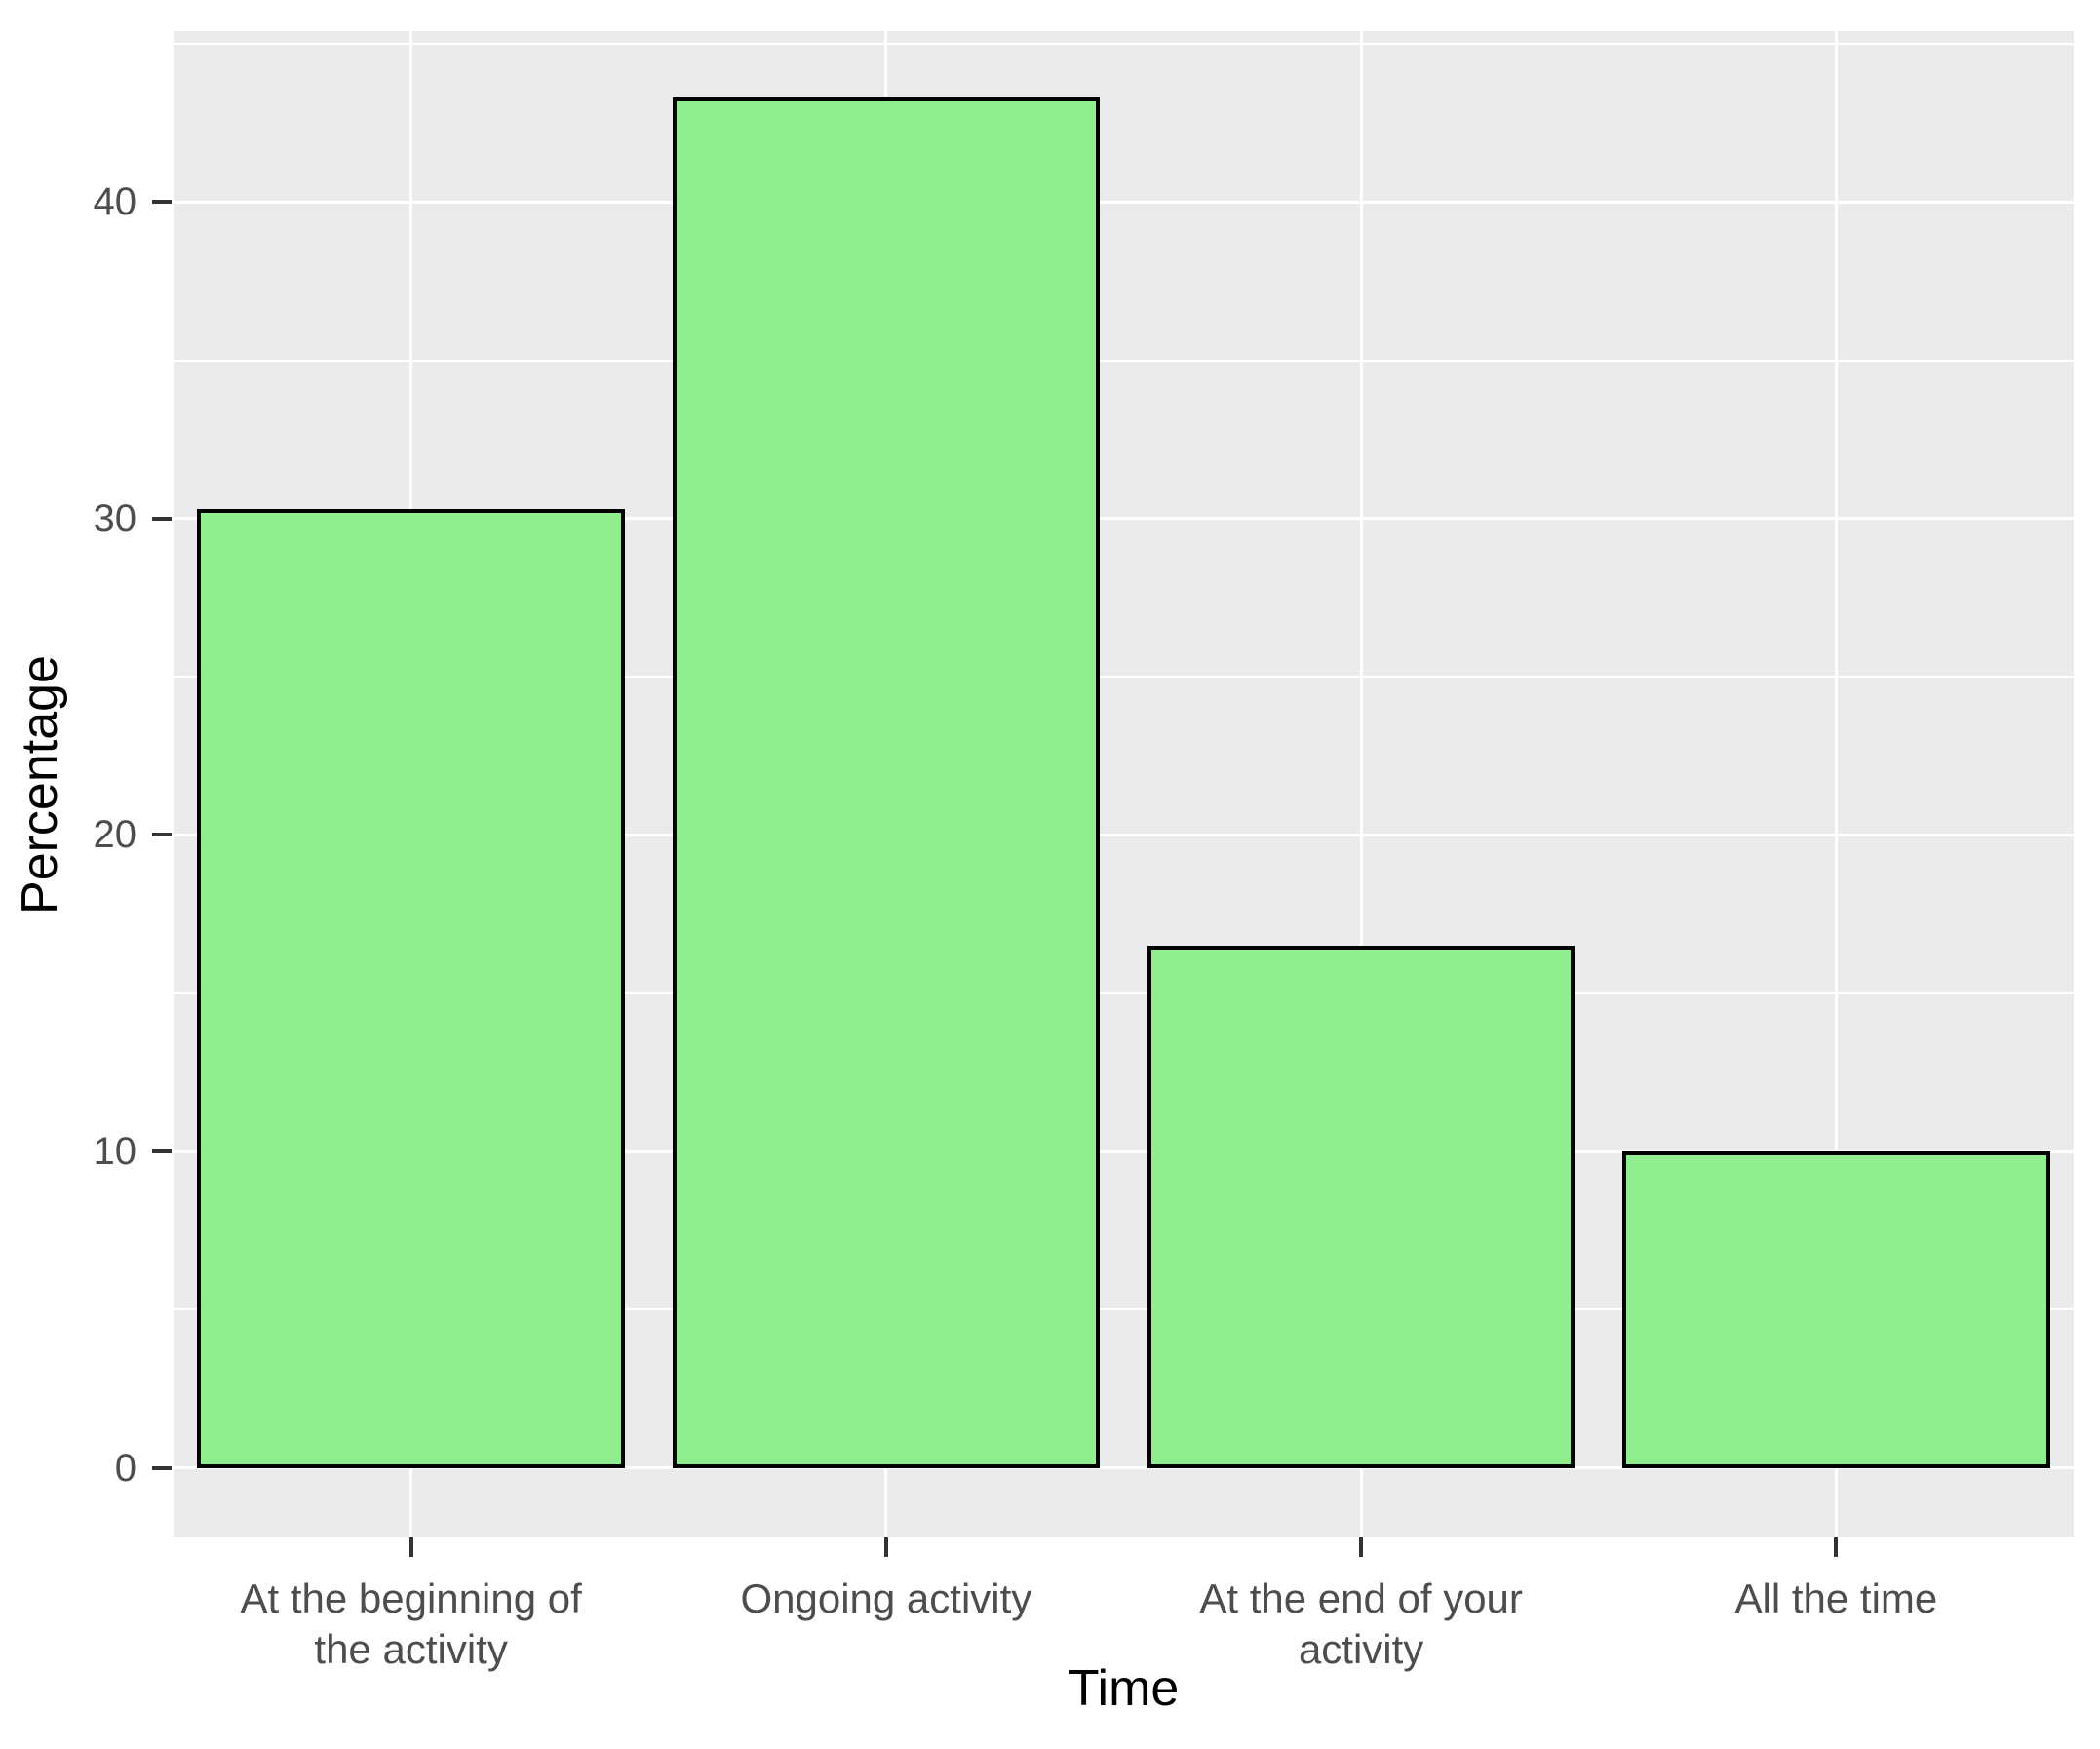 The height and width of the screenshot is (1749, 2100). What do you see at coordinates (886, 1598) in the screenshot?
I see `x-tick-label: Ongoing activity` at bounding box center [886, 1598].